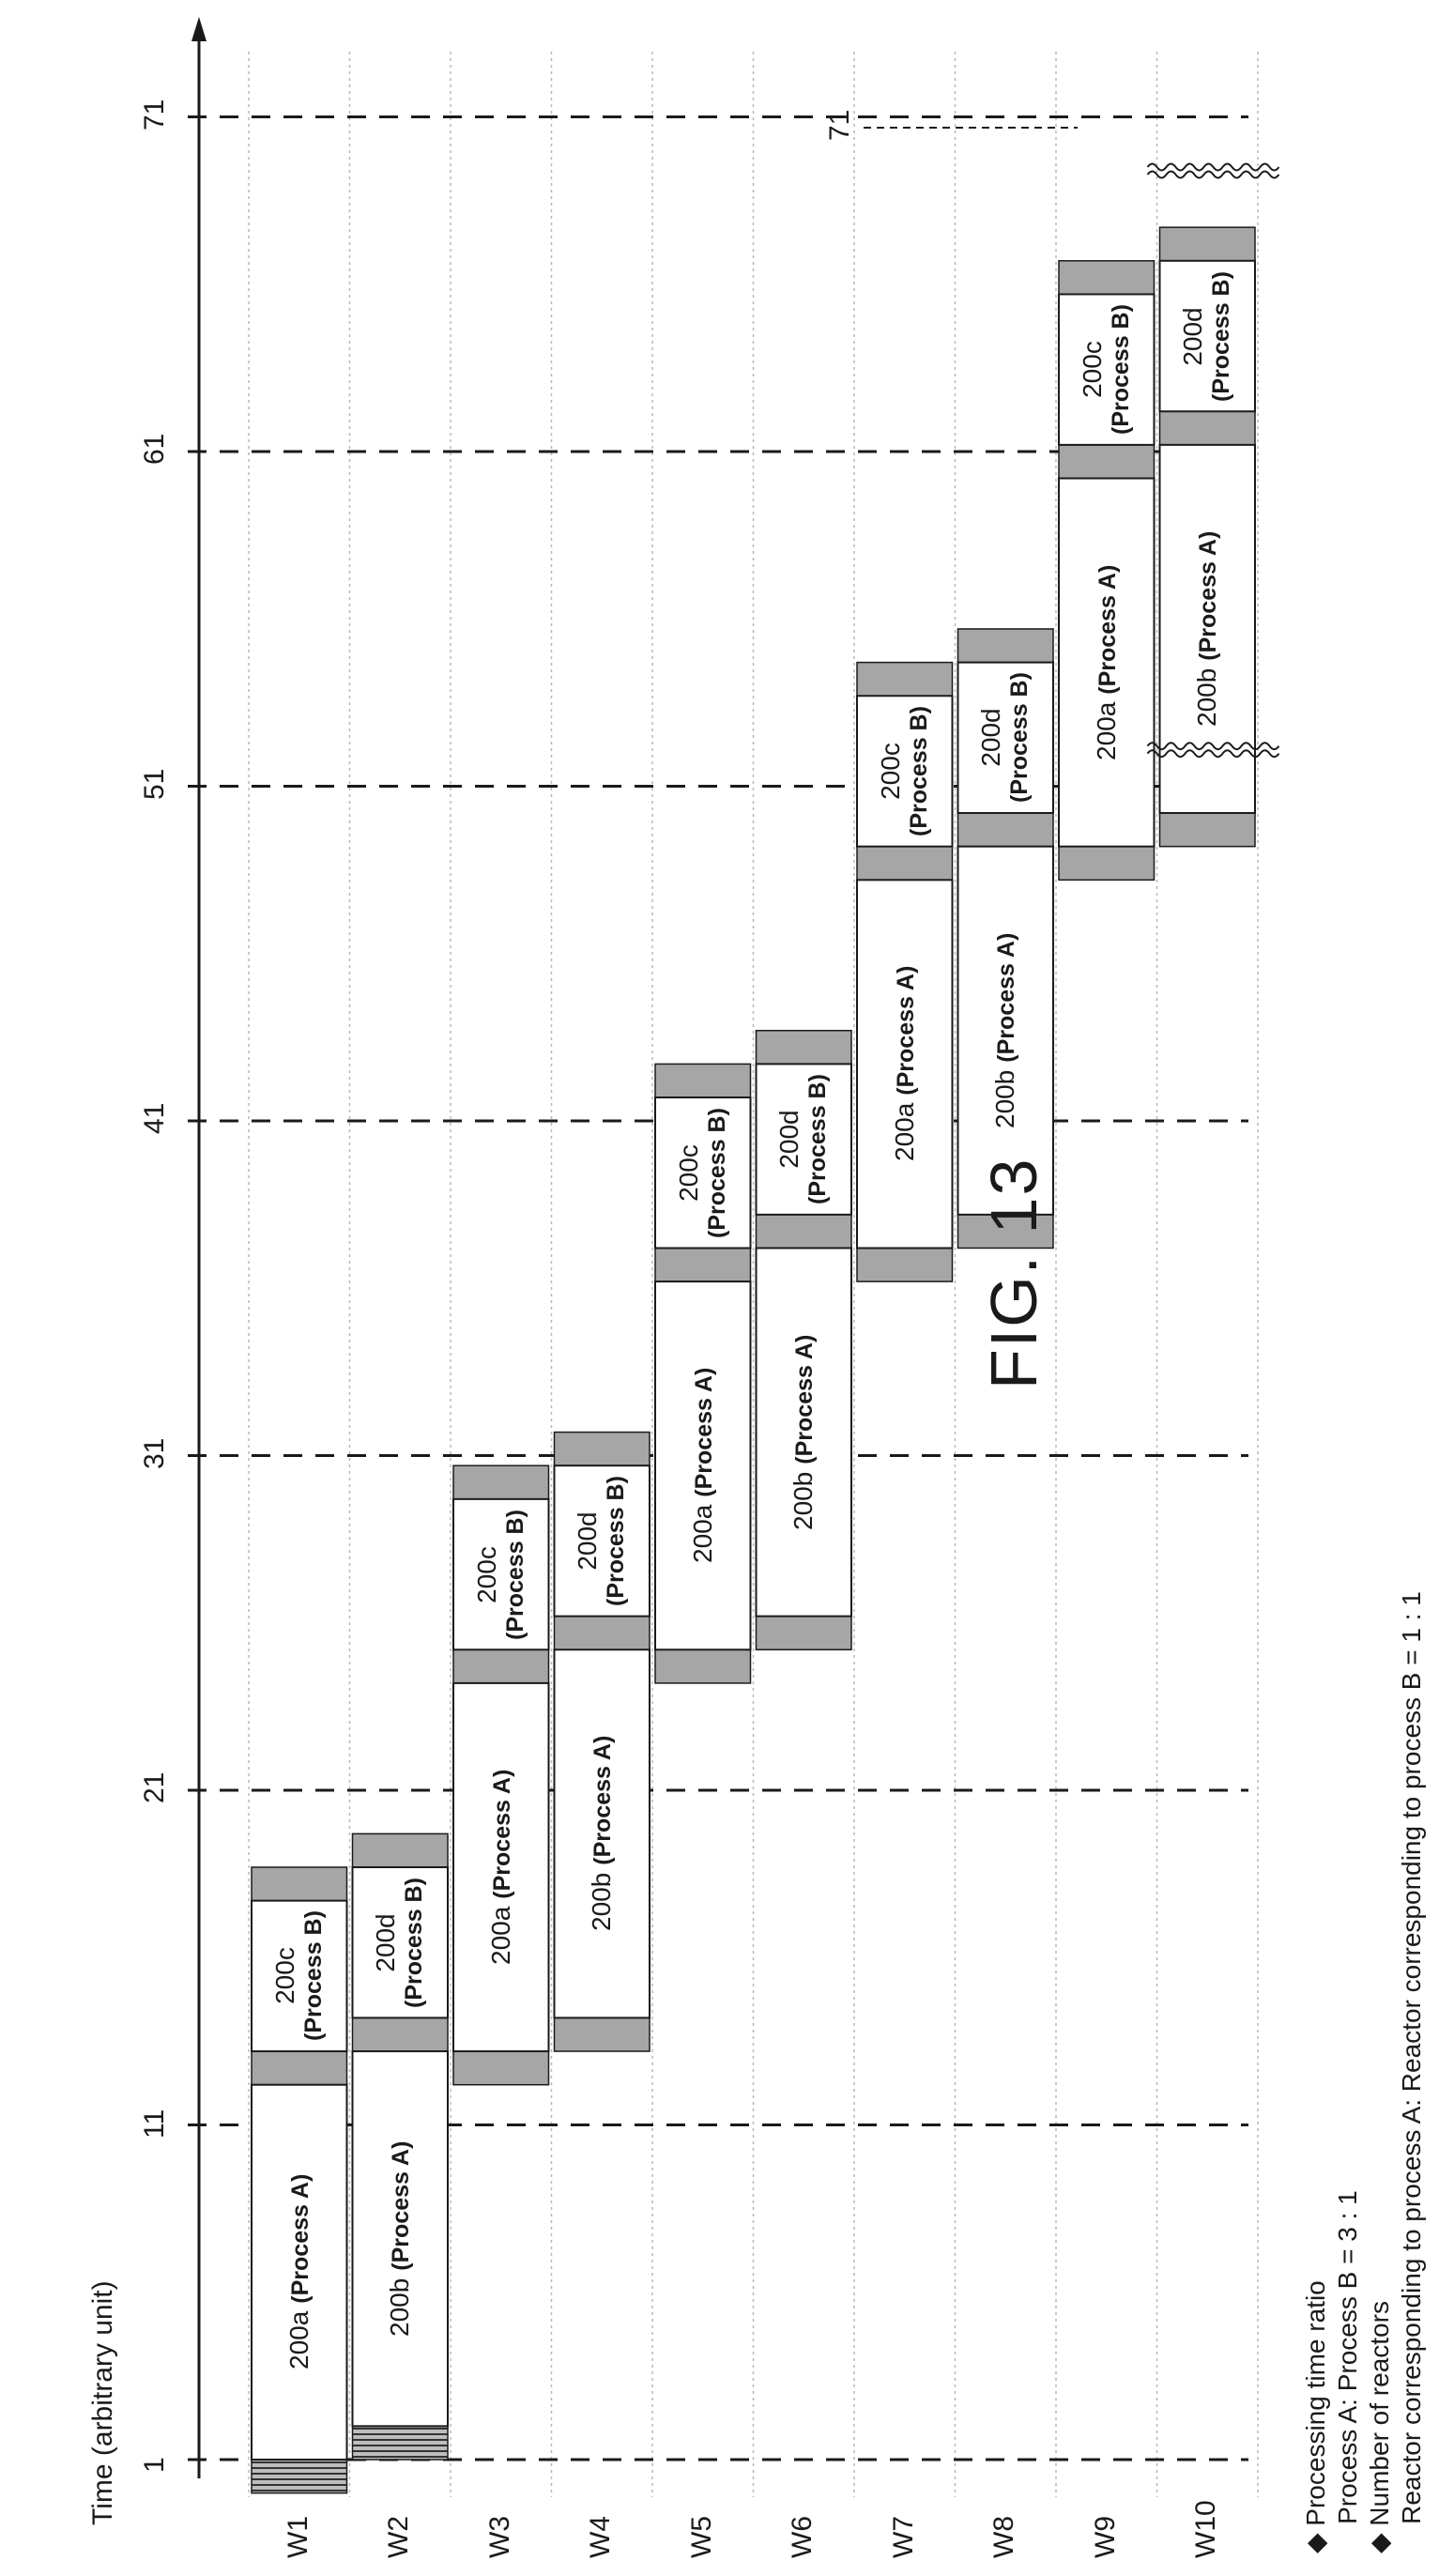 This screenshot has width=1454, height=2576. What do you see at coordinates (102, 2403) in the screenshot?
I see `axis-title: Time (arbitrary unit)` at bounding box center [102, 2403].